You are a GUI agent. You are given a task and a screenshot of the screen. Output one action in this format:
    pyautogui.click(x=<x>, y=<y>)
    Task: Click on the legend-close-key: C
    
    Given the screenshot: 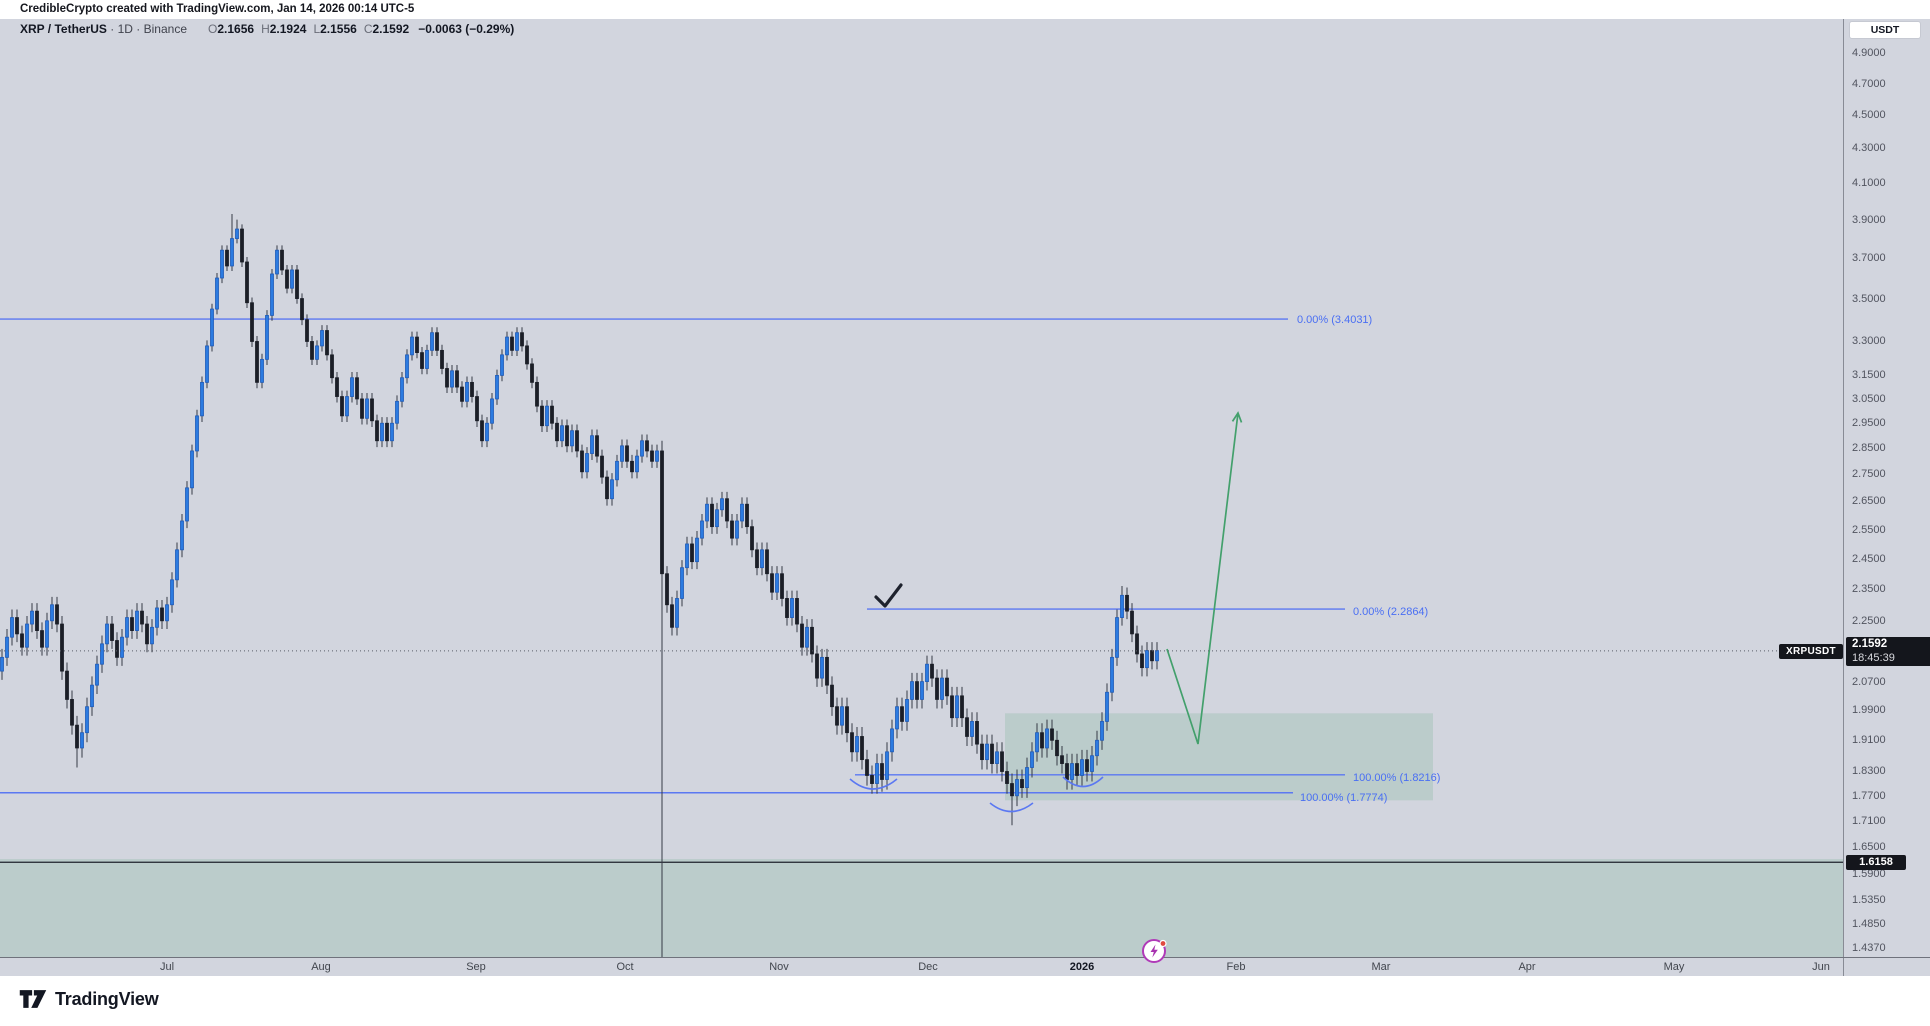 What is the action you would take?
    pyautogui.click(x=368, y=29)
    